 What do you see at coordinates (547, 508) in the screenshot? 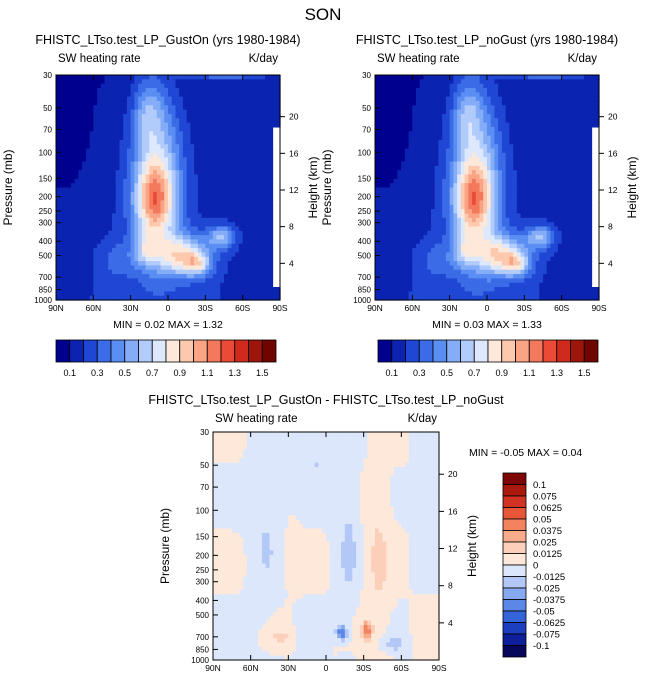
I see `colorbar-label: 0.0625` at bounding box center [547, 508].